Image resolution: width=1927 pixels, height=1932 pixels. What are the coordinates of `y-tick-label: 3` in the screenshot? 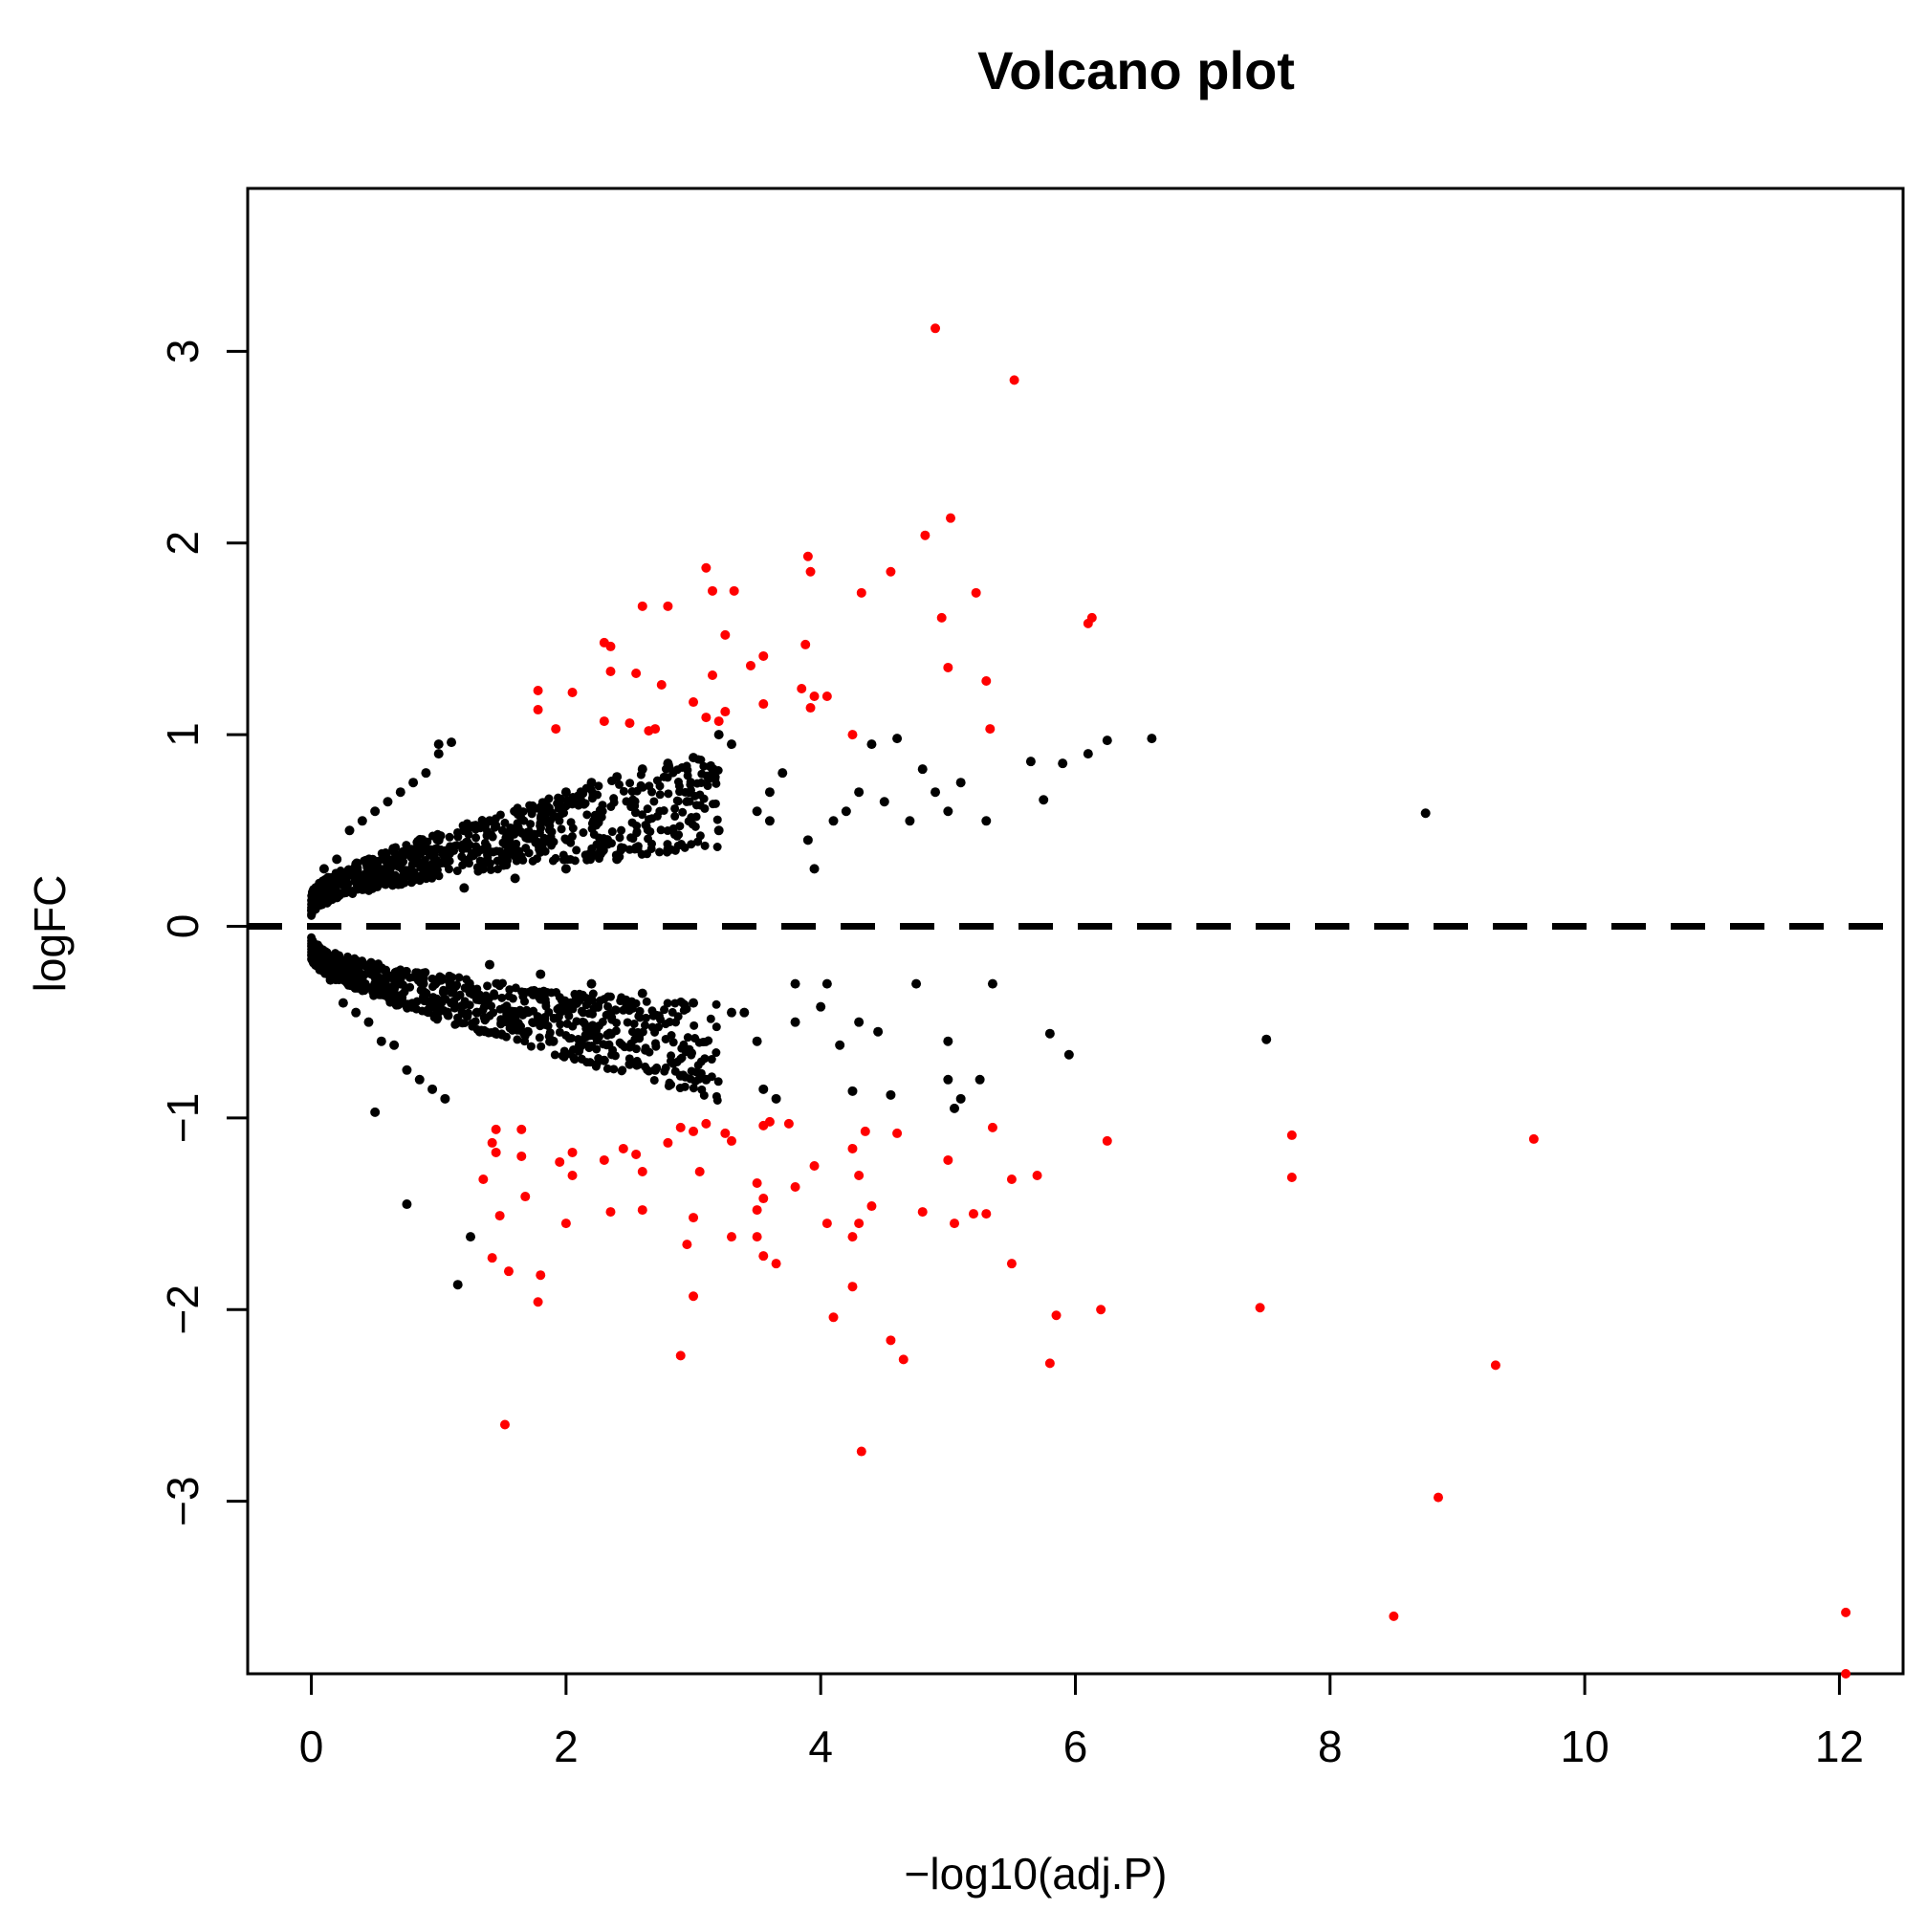 It's located at (183, 352).